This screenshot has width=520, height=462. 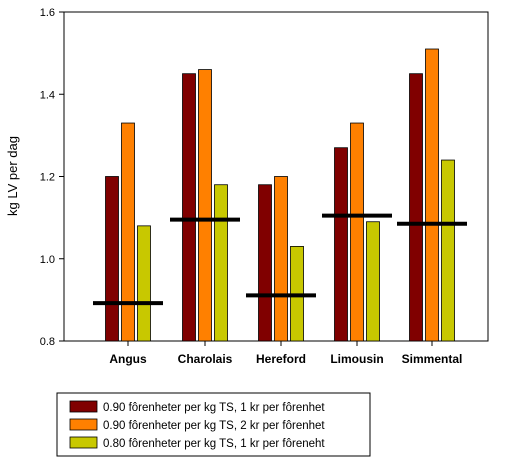 What do you see at coordinates (47, 95) in the screenshot?
I see `y-tick-label: 1.4` at bounding box center [47, 95].